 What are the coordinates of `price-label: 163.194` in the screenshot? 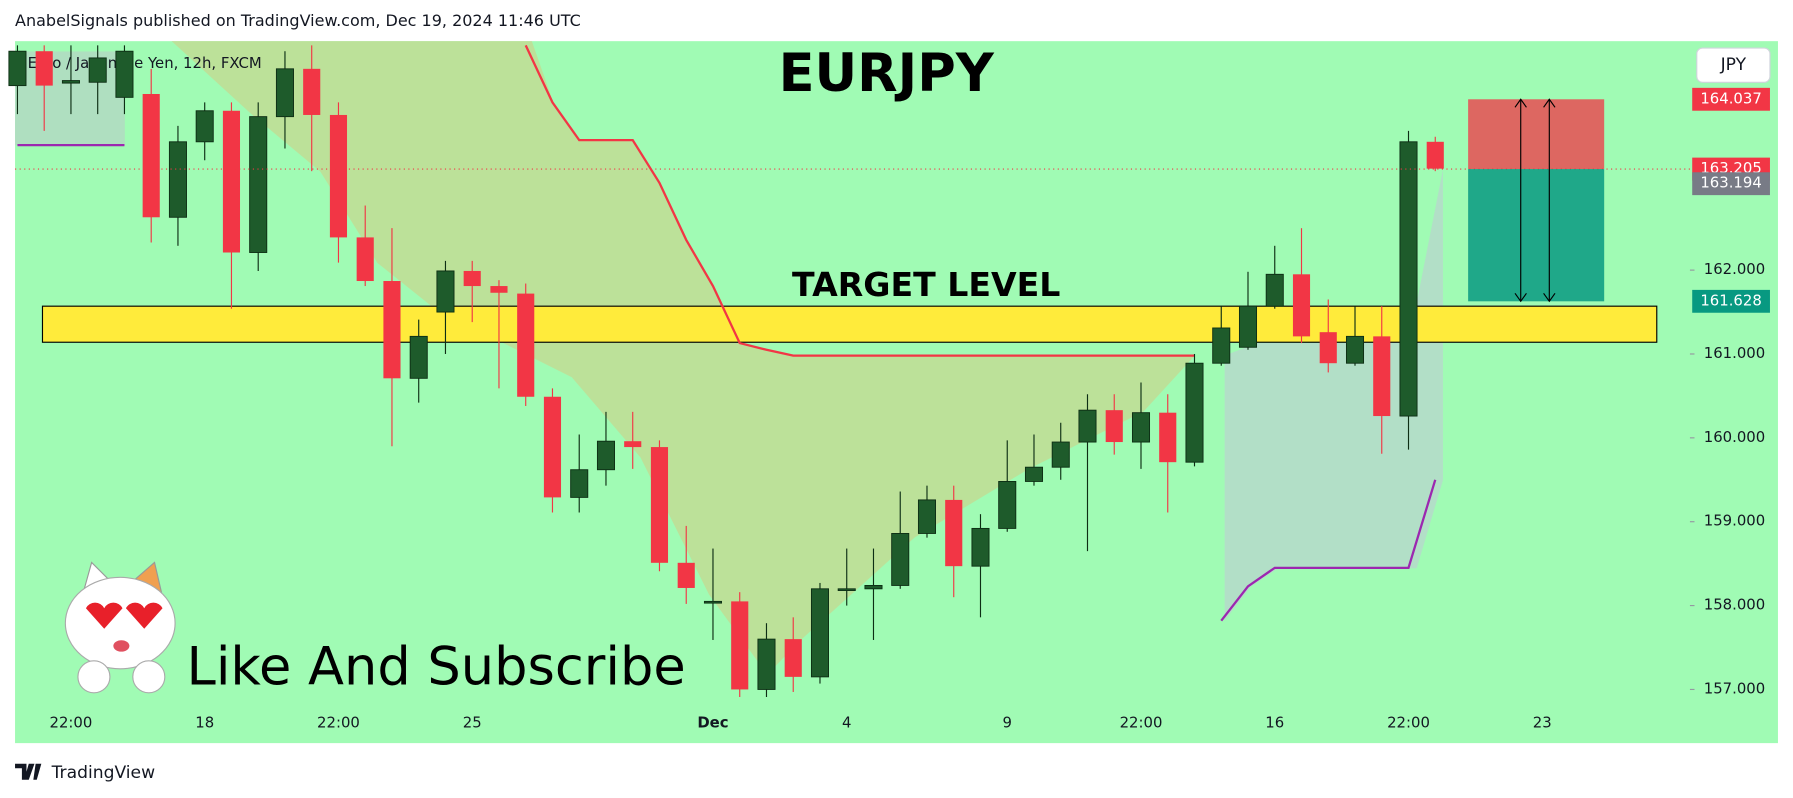 It's located at (1730, 183).